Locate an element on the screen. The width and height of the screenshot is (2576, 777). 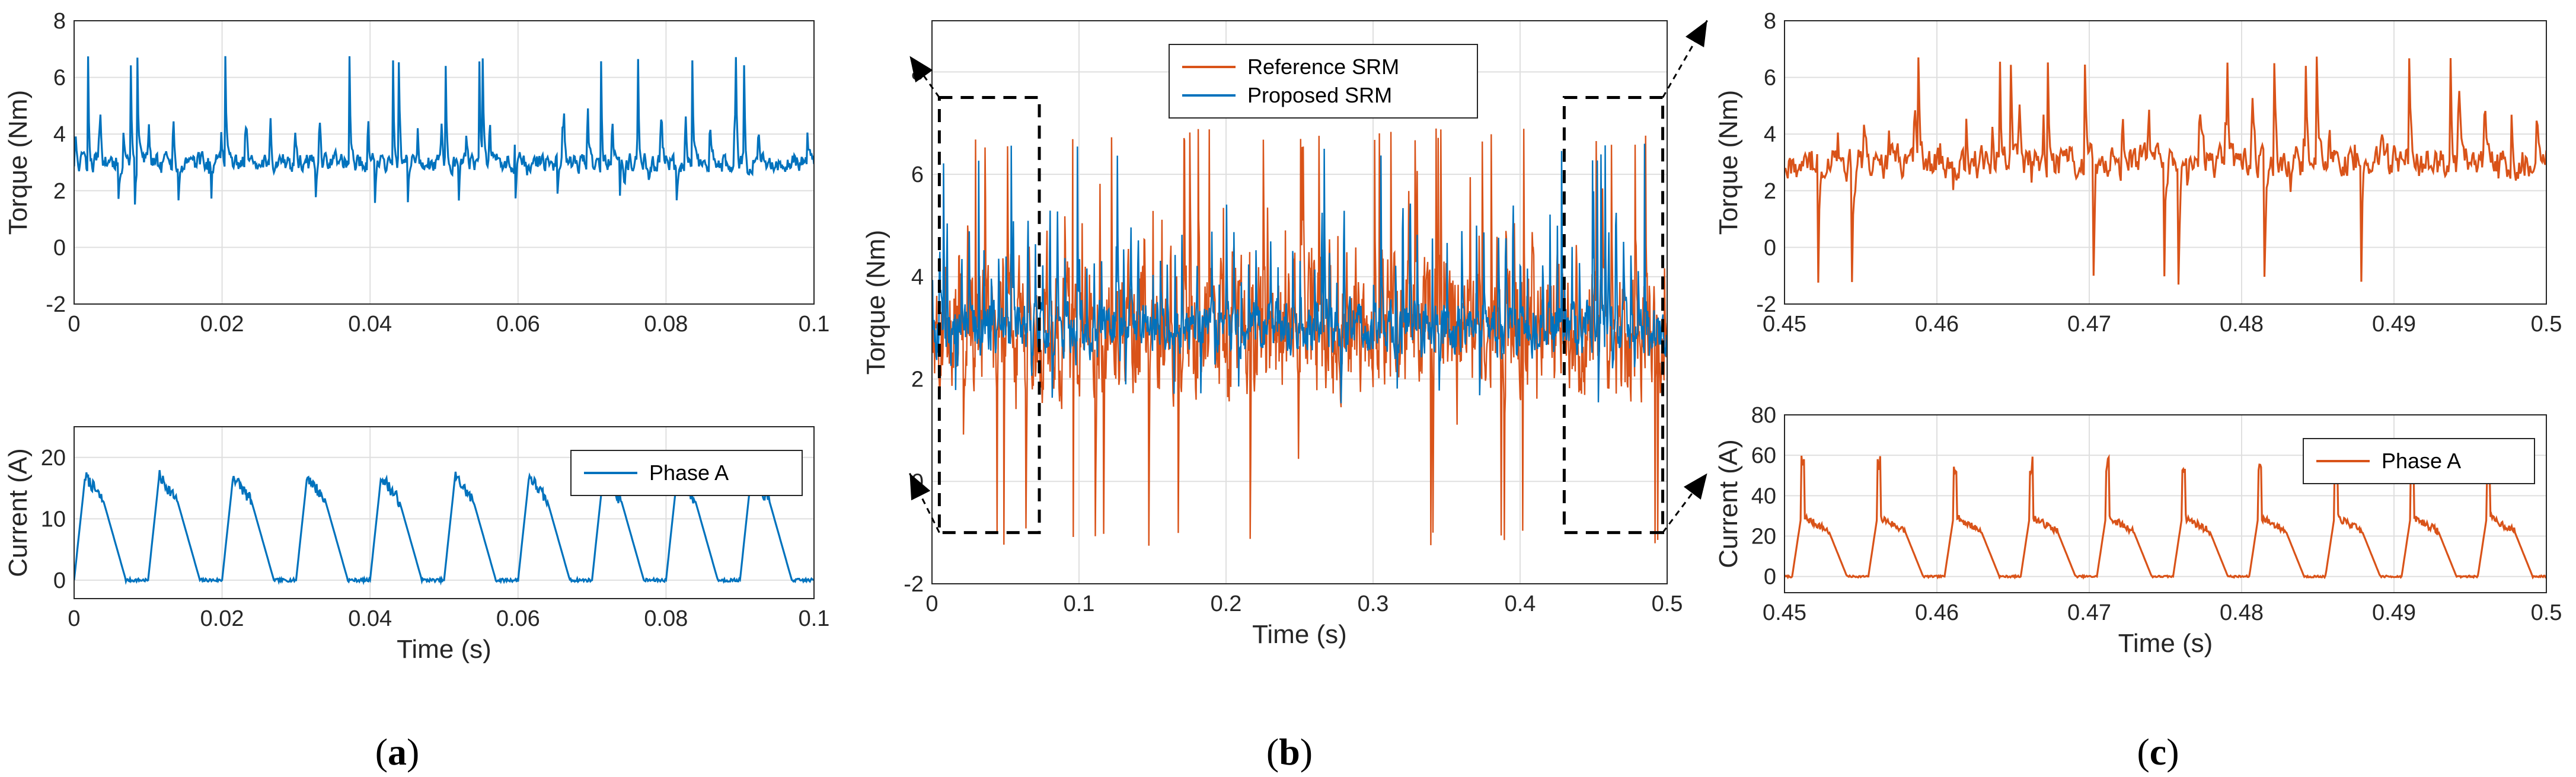
legend-entry: Proposed SRM is located at coordinates (1319, 95).